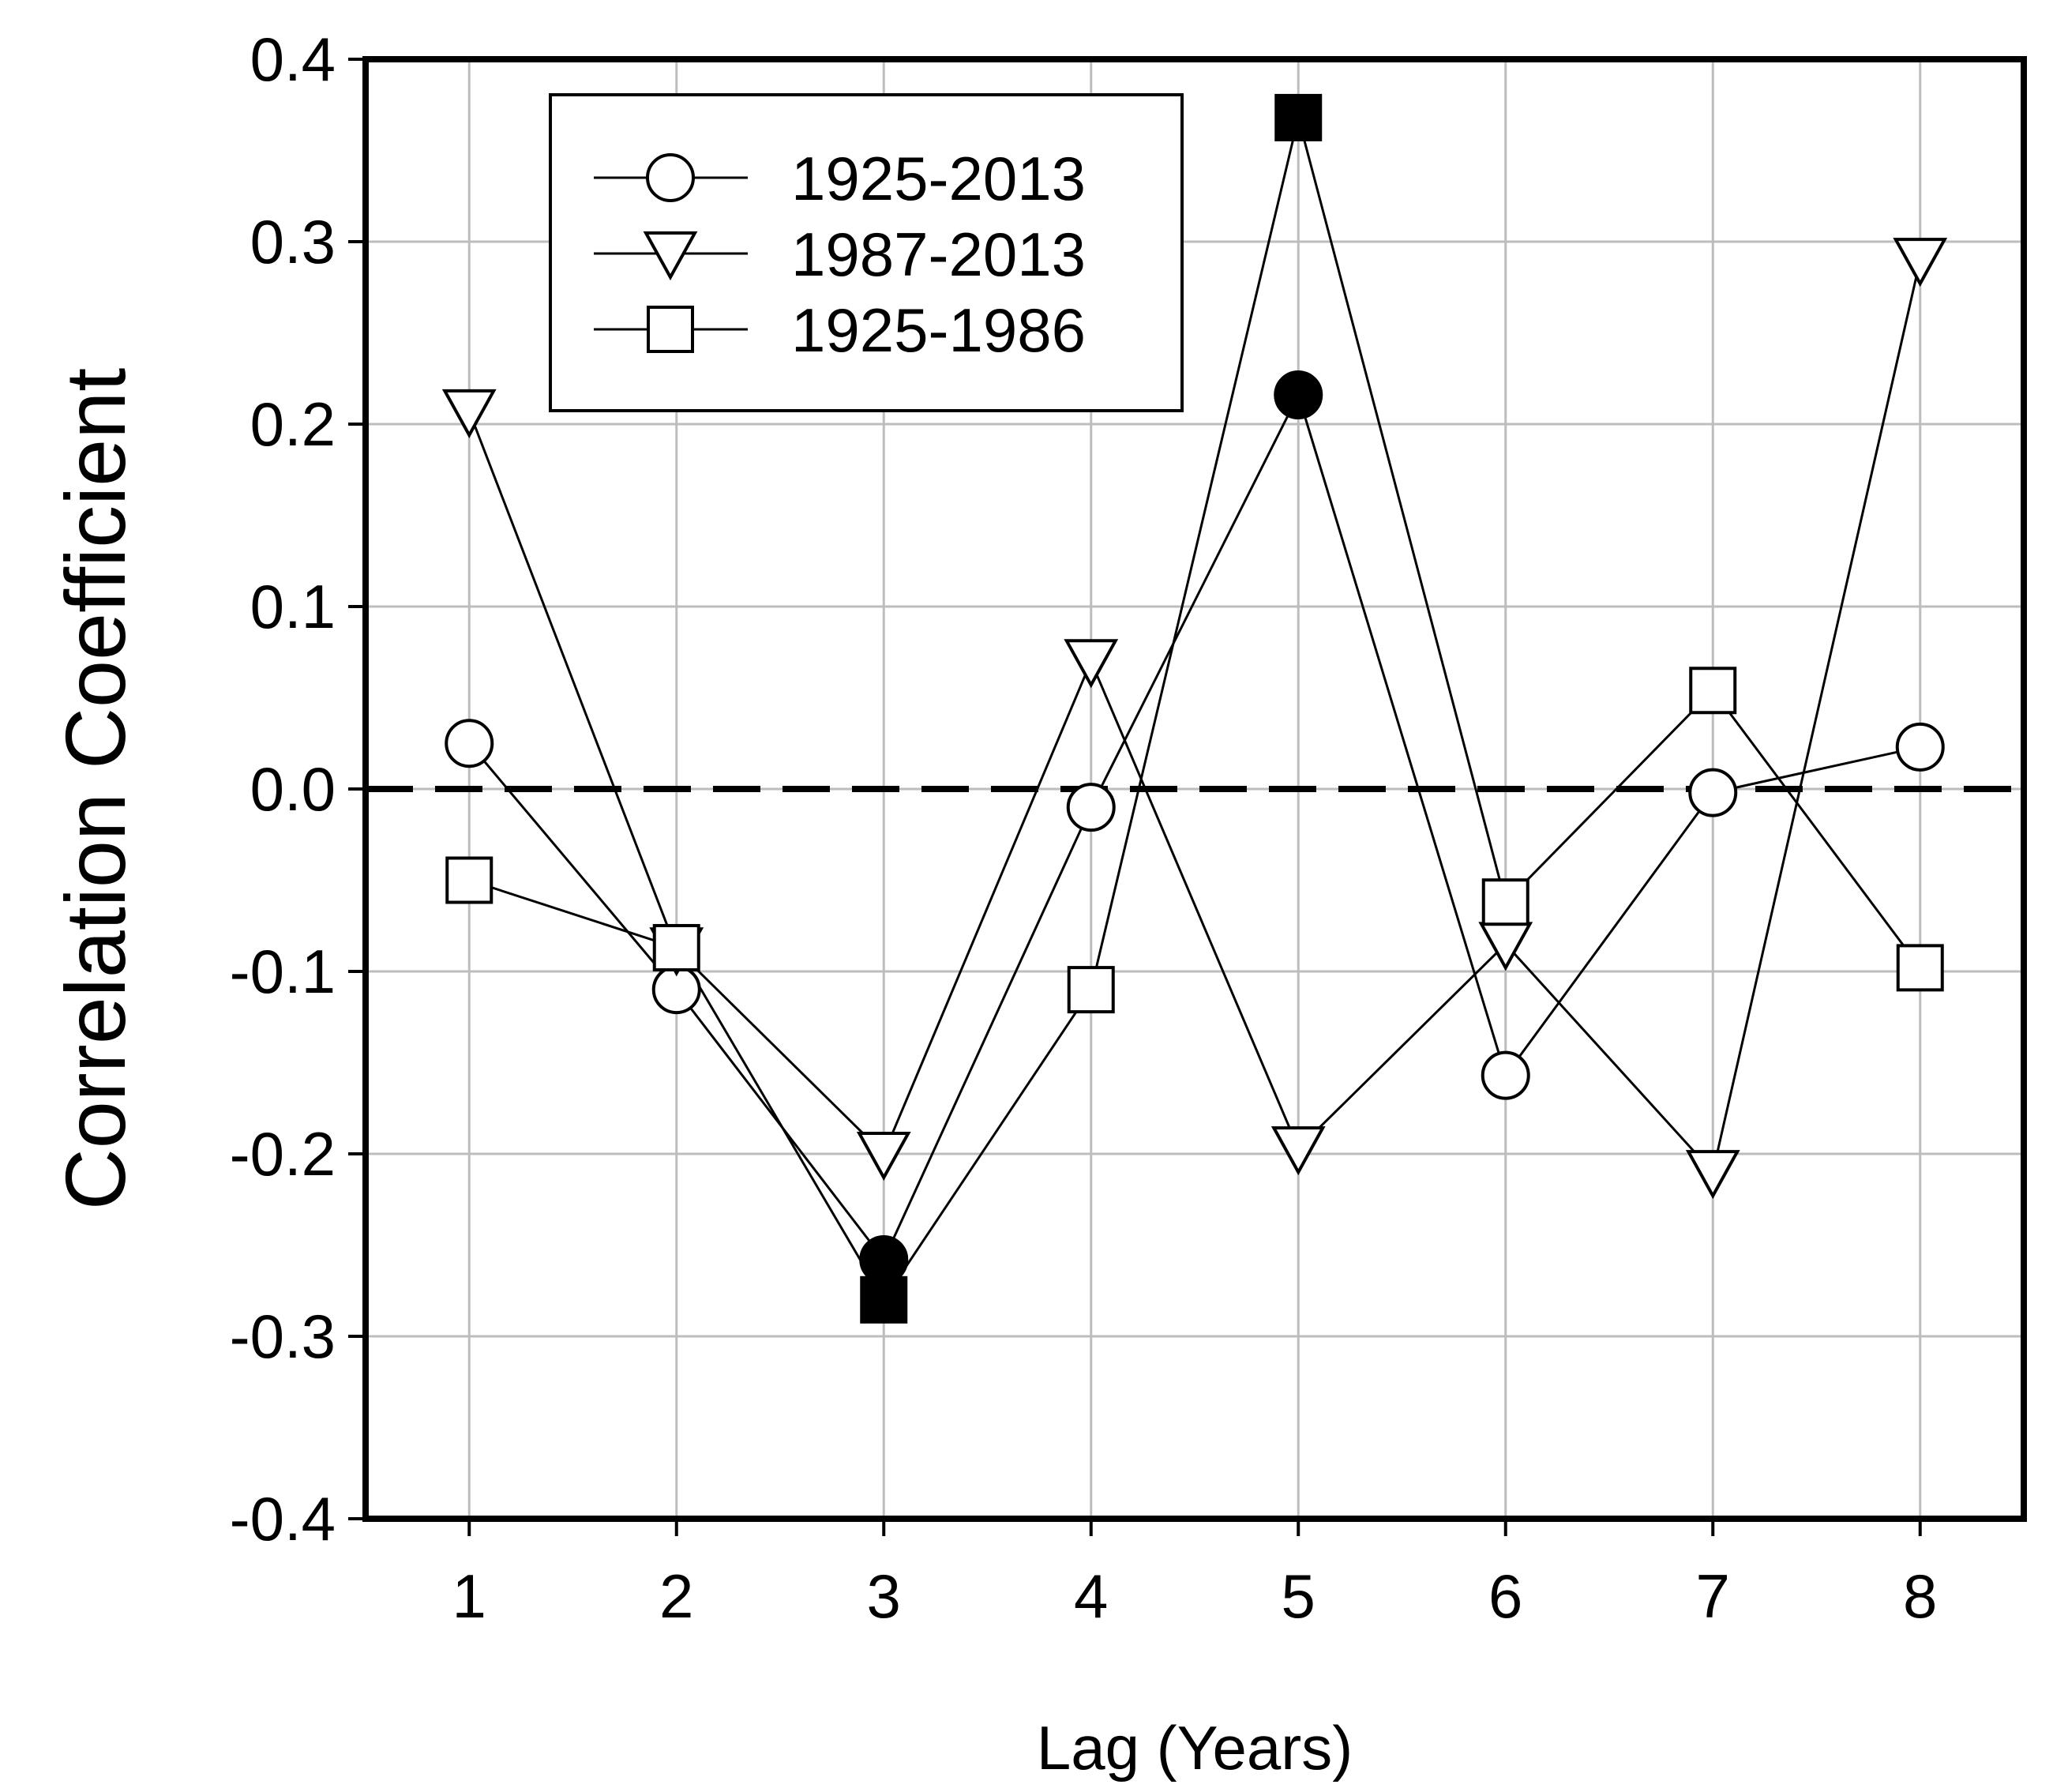  What do you see at coordinates (884, 1596) in the screenshot?
I see `x-tick-label-3: 3` at bounding box center [884, 1596].